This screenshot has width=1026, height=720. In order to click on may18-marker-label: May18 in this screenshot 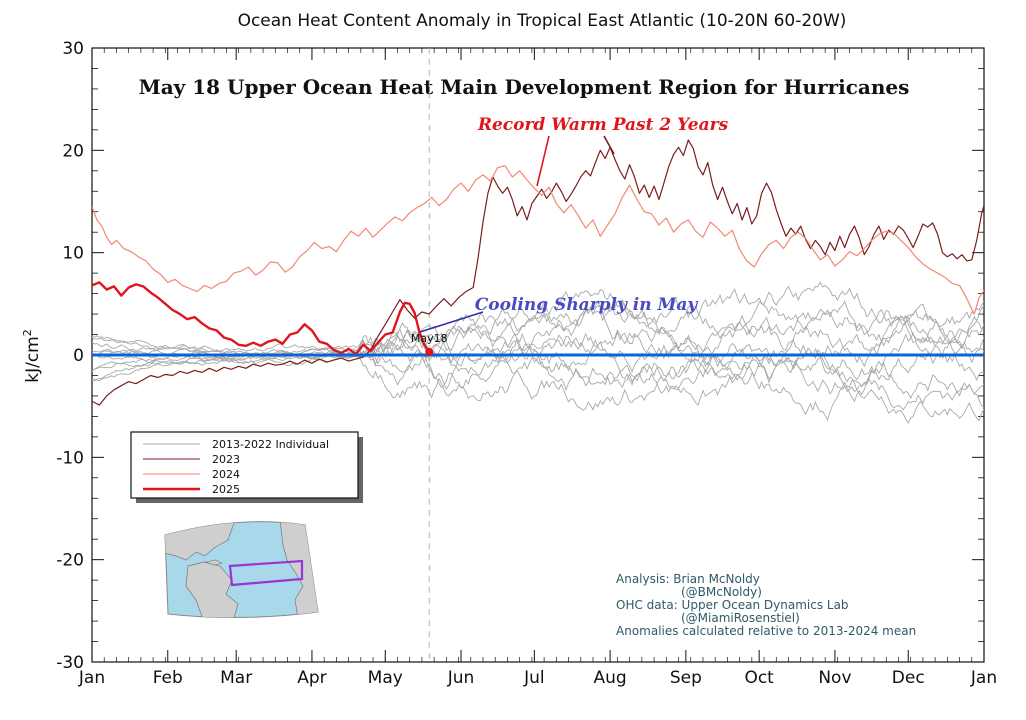, I will do `click(429, 338)`.